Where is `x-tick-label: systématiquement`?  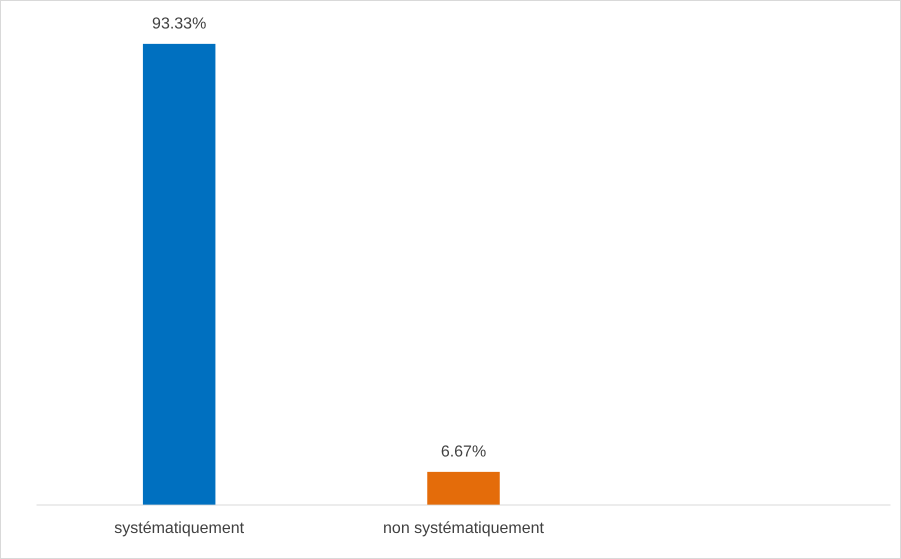 x-tick-label: systématiquement is located at coordinates (179, 528).